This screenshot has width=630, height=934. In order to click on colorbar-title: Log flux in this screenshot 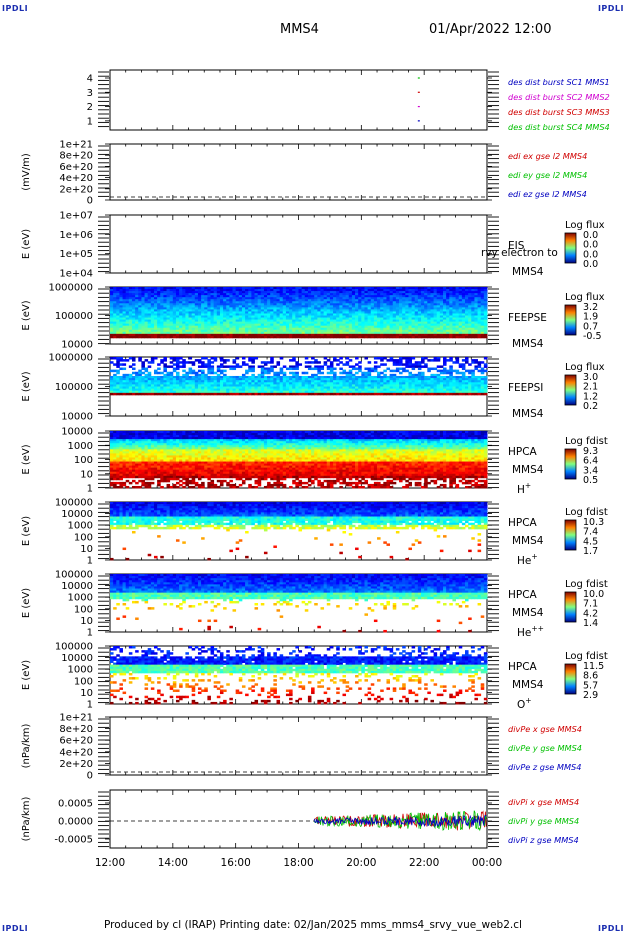, I will do `click(585, 225)`.